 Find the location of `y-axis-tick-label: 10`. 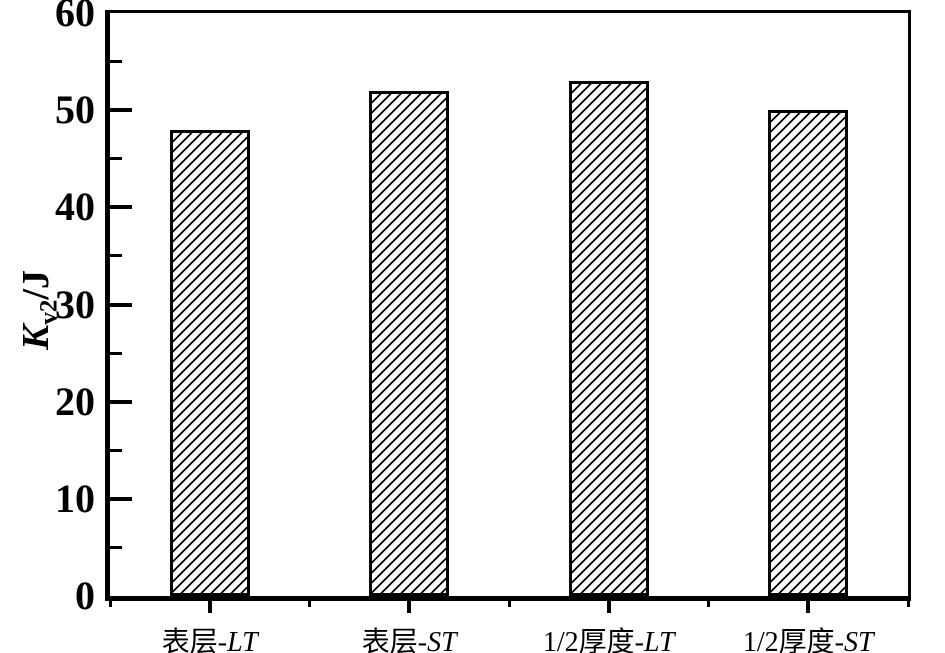

y-axis-tick-label: 10 is located at coordinates (75, 498).